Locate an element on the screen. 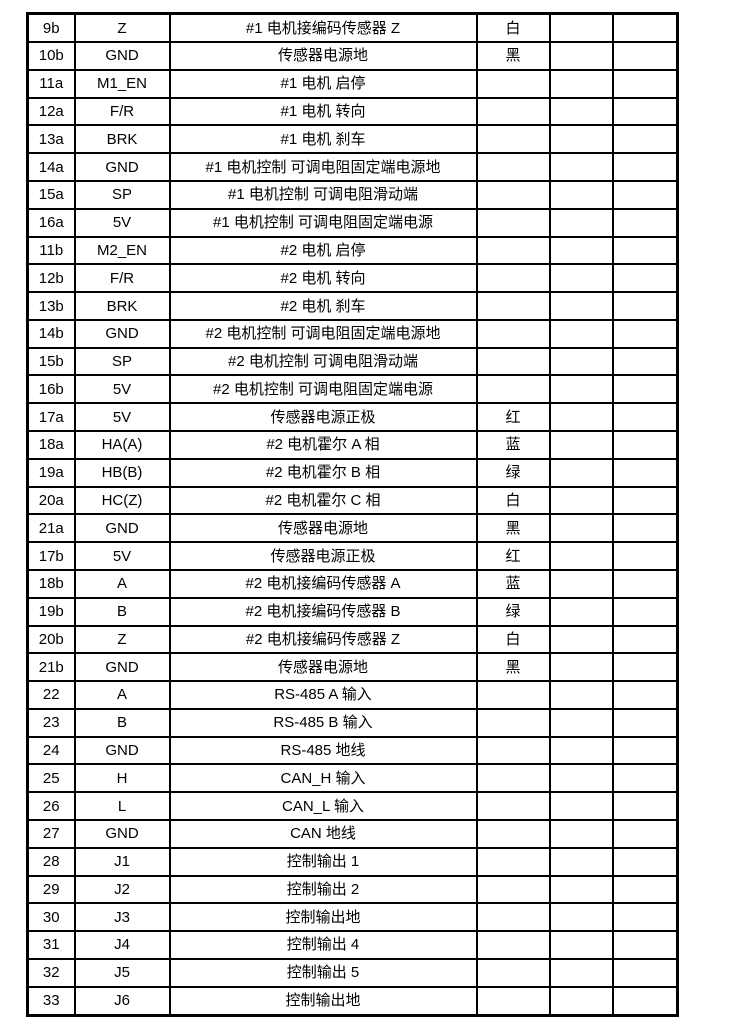 The width and height of the screenshot is (750, 1032). pin-cell: 14a is located at coordinates (51, 167).